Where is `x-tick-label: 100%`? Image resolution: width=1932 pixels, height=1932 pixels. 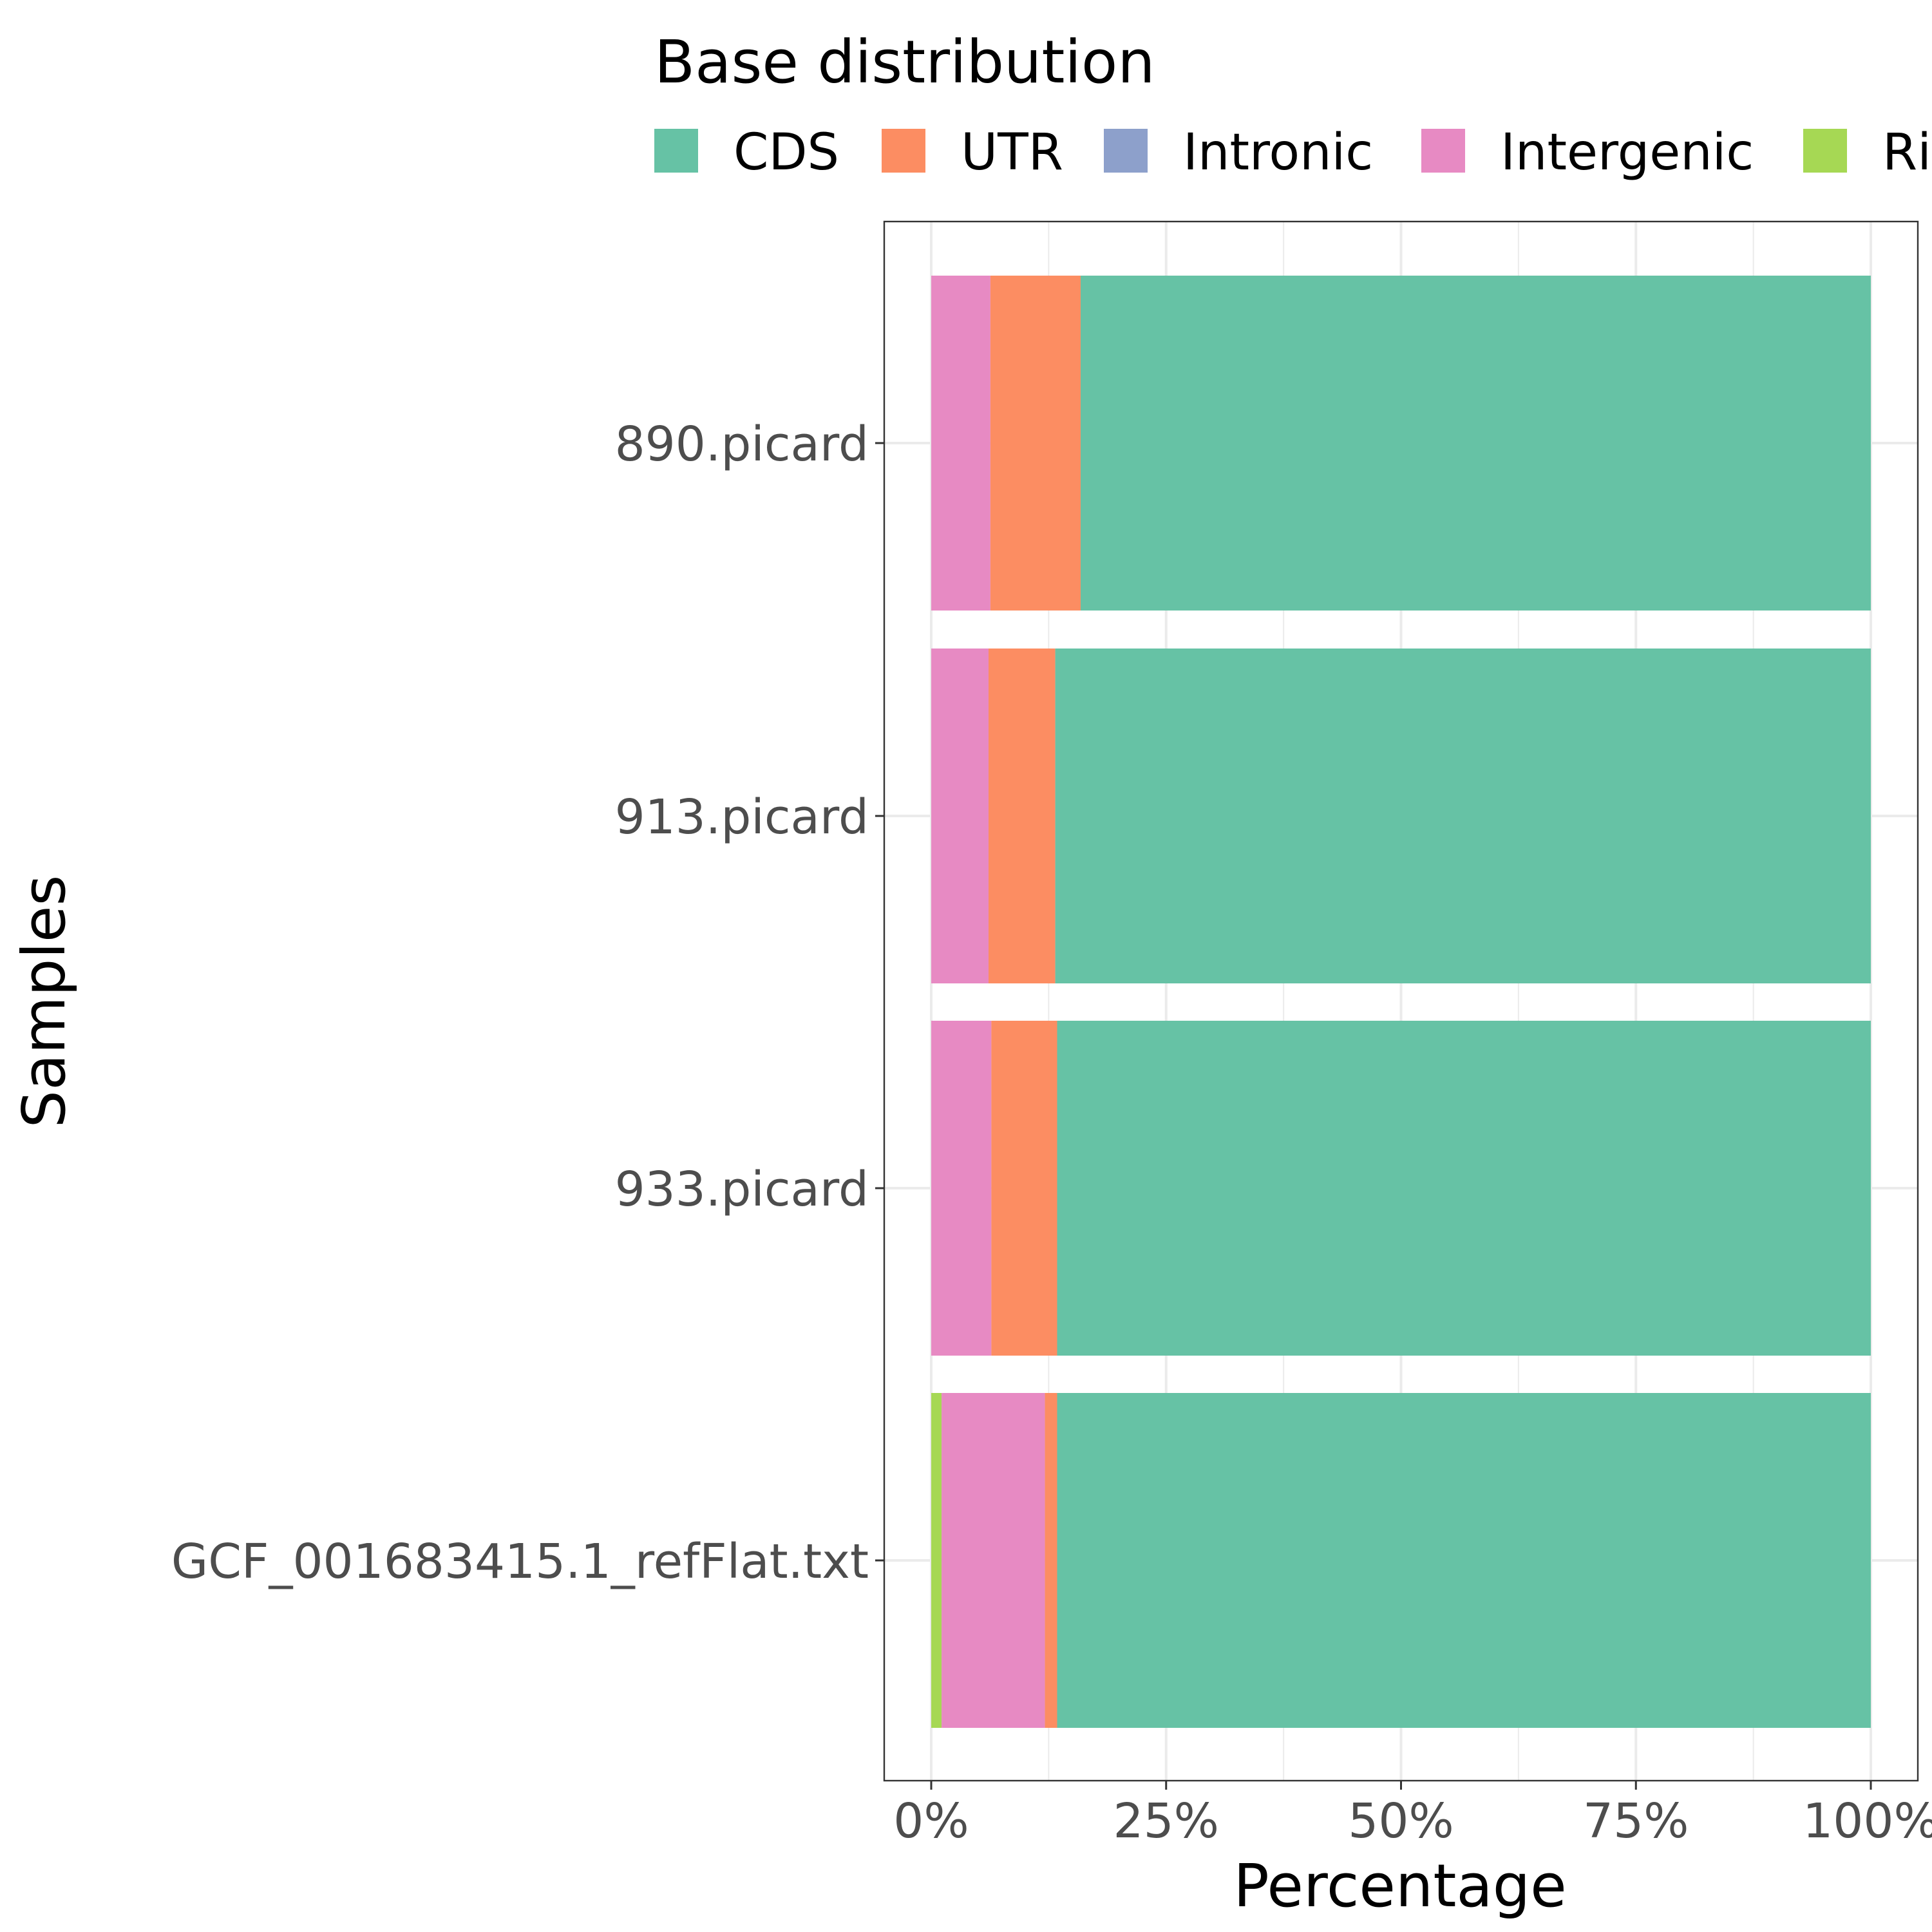
x-tick-label: 100% is located at coordinates (1867, 1822).